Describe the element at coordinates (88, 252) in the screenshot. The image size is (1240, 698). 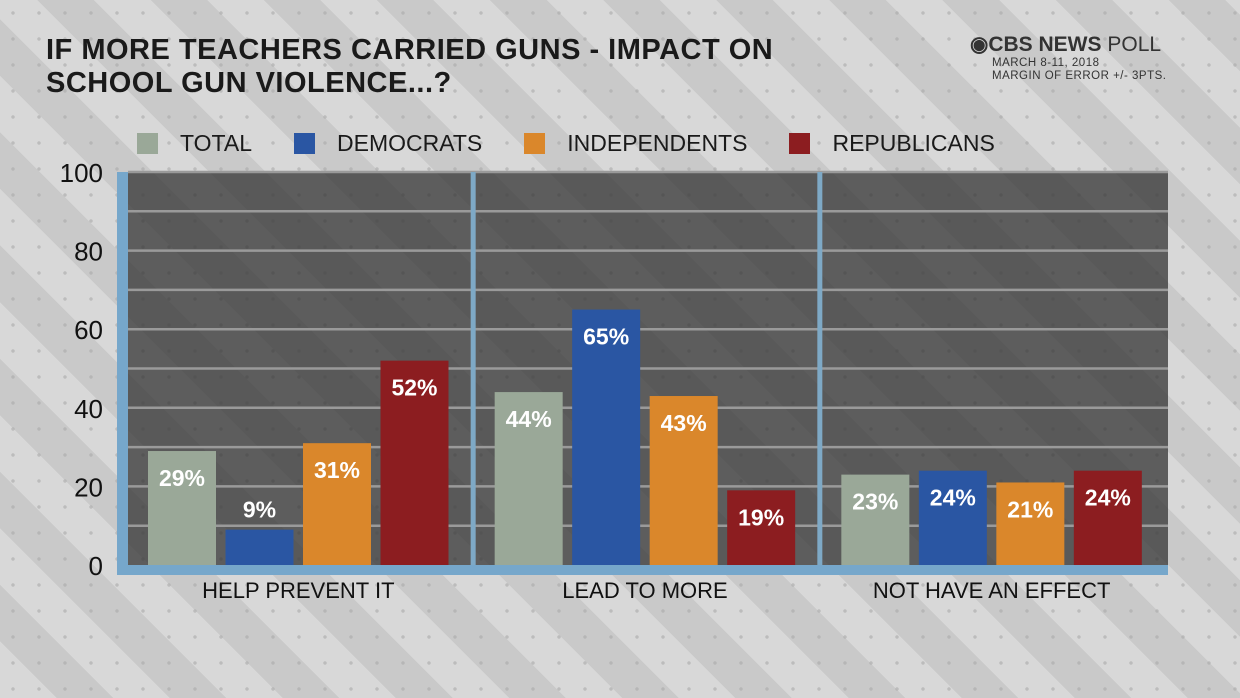
I see `y-tick-label: 80` at that location.